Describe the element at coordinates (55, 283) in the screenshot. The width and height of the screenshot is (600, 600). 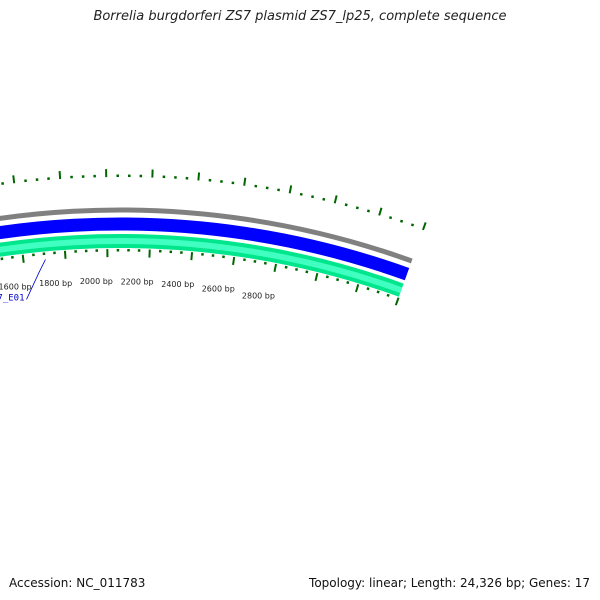
I see `scale-tick-label: 1800 bp` at that location.